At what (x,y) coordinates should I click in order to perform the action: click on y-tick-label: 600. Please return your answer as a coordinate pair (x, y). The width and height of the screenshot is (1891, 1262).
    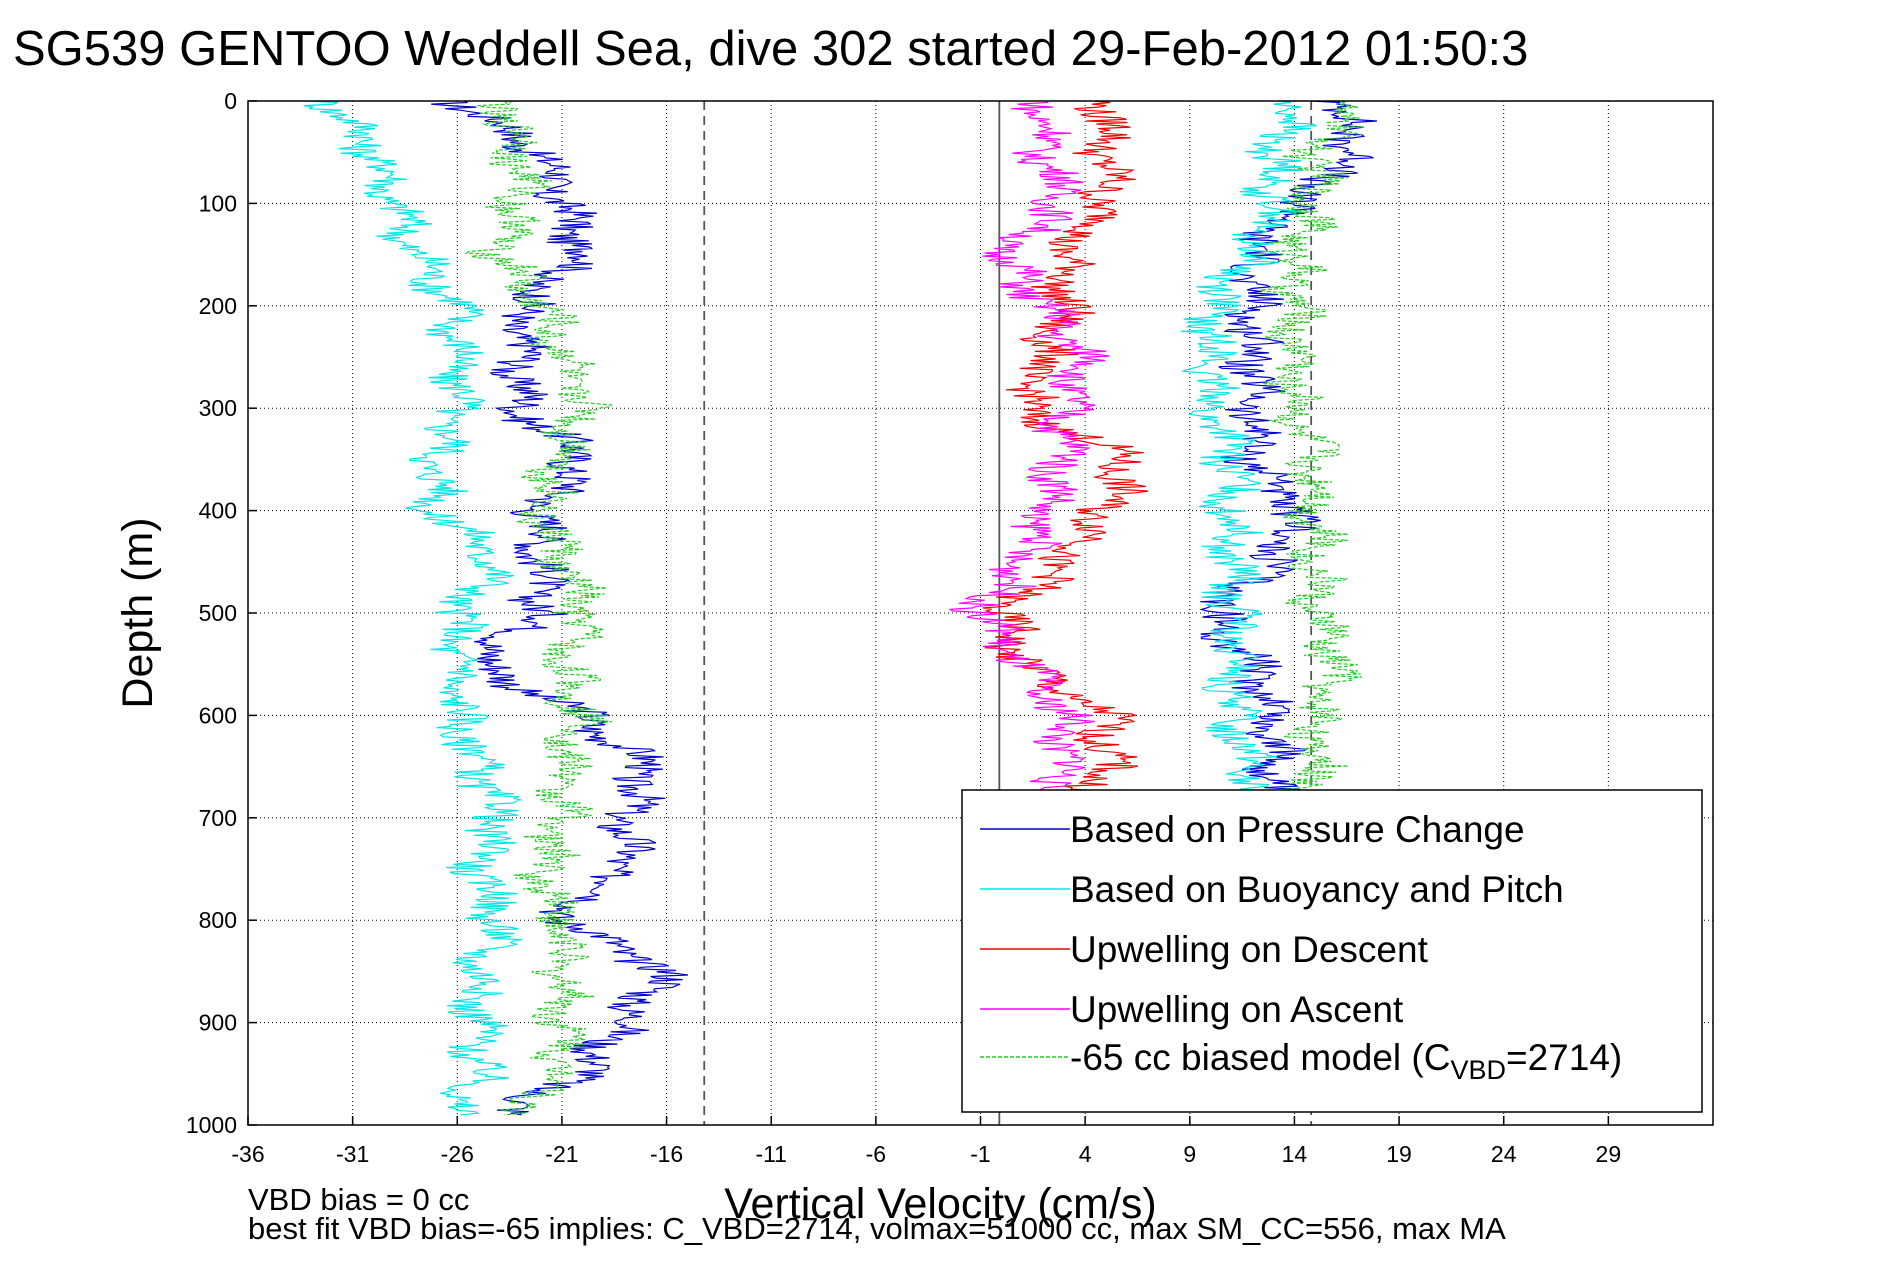
    Looking at the image, I should click on (218, 715).